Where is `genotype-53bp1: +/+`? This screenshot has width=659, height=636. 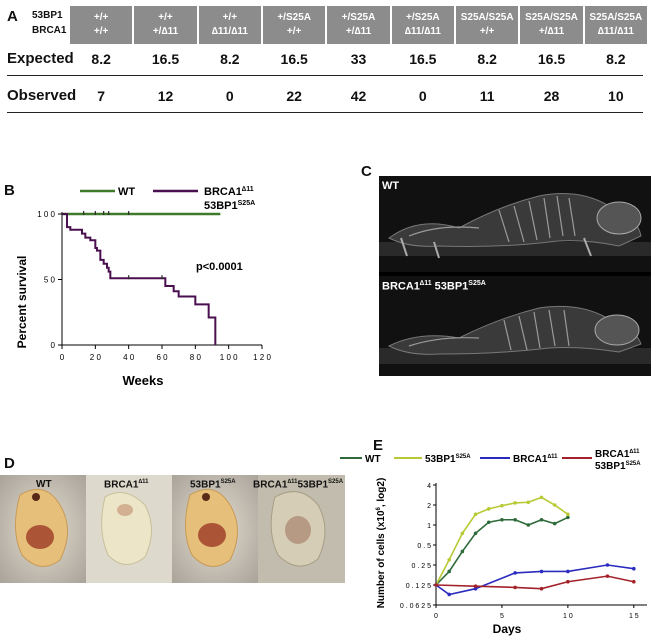
genotype-53bp1: +/+ is located at coordinates (101, 17).